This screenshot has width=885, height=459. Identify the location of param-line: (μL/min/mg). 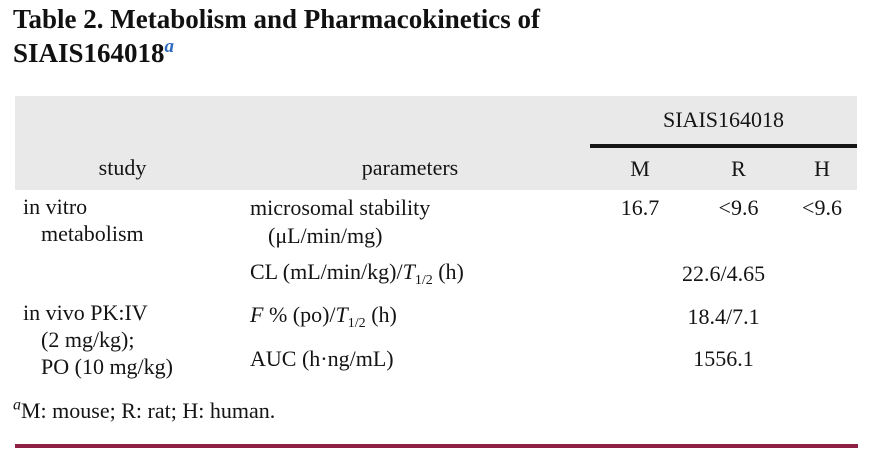
(325, 235).